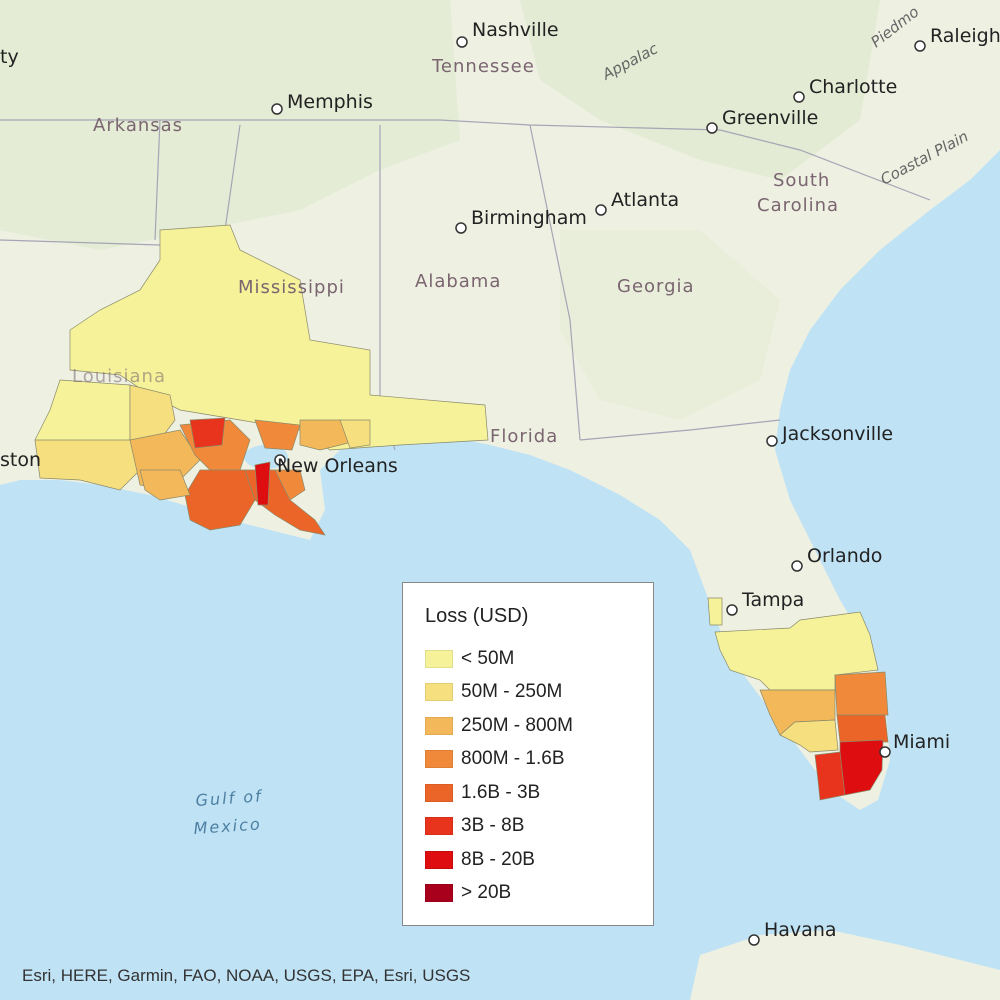 This screenshot has height=1000, width=1000. I want to click on city-label-miami: Miami, so click(921, 742).